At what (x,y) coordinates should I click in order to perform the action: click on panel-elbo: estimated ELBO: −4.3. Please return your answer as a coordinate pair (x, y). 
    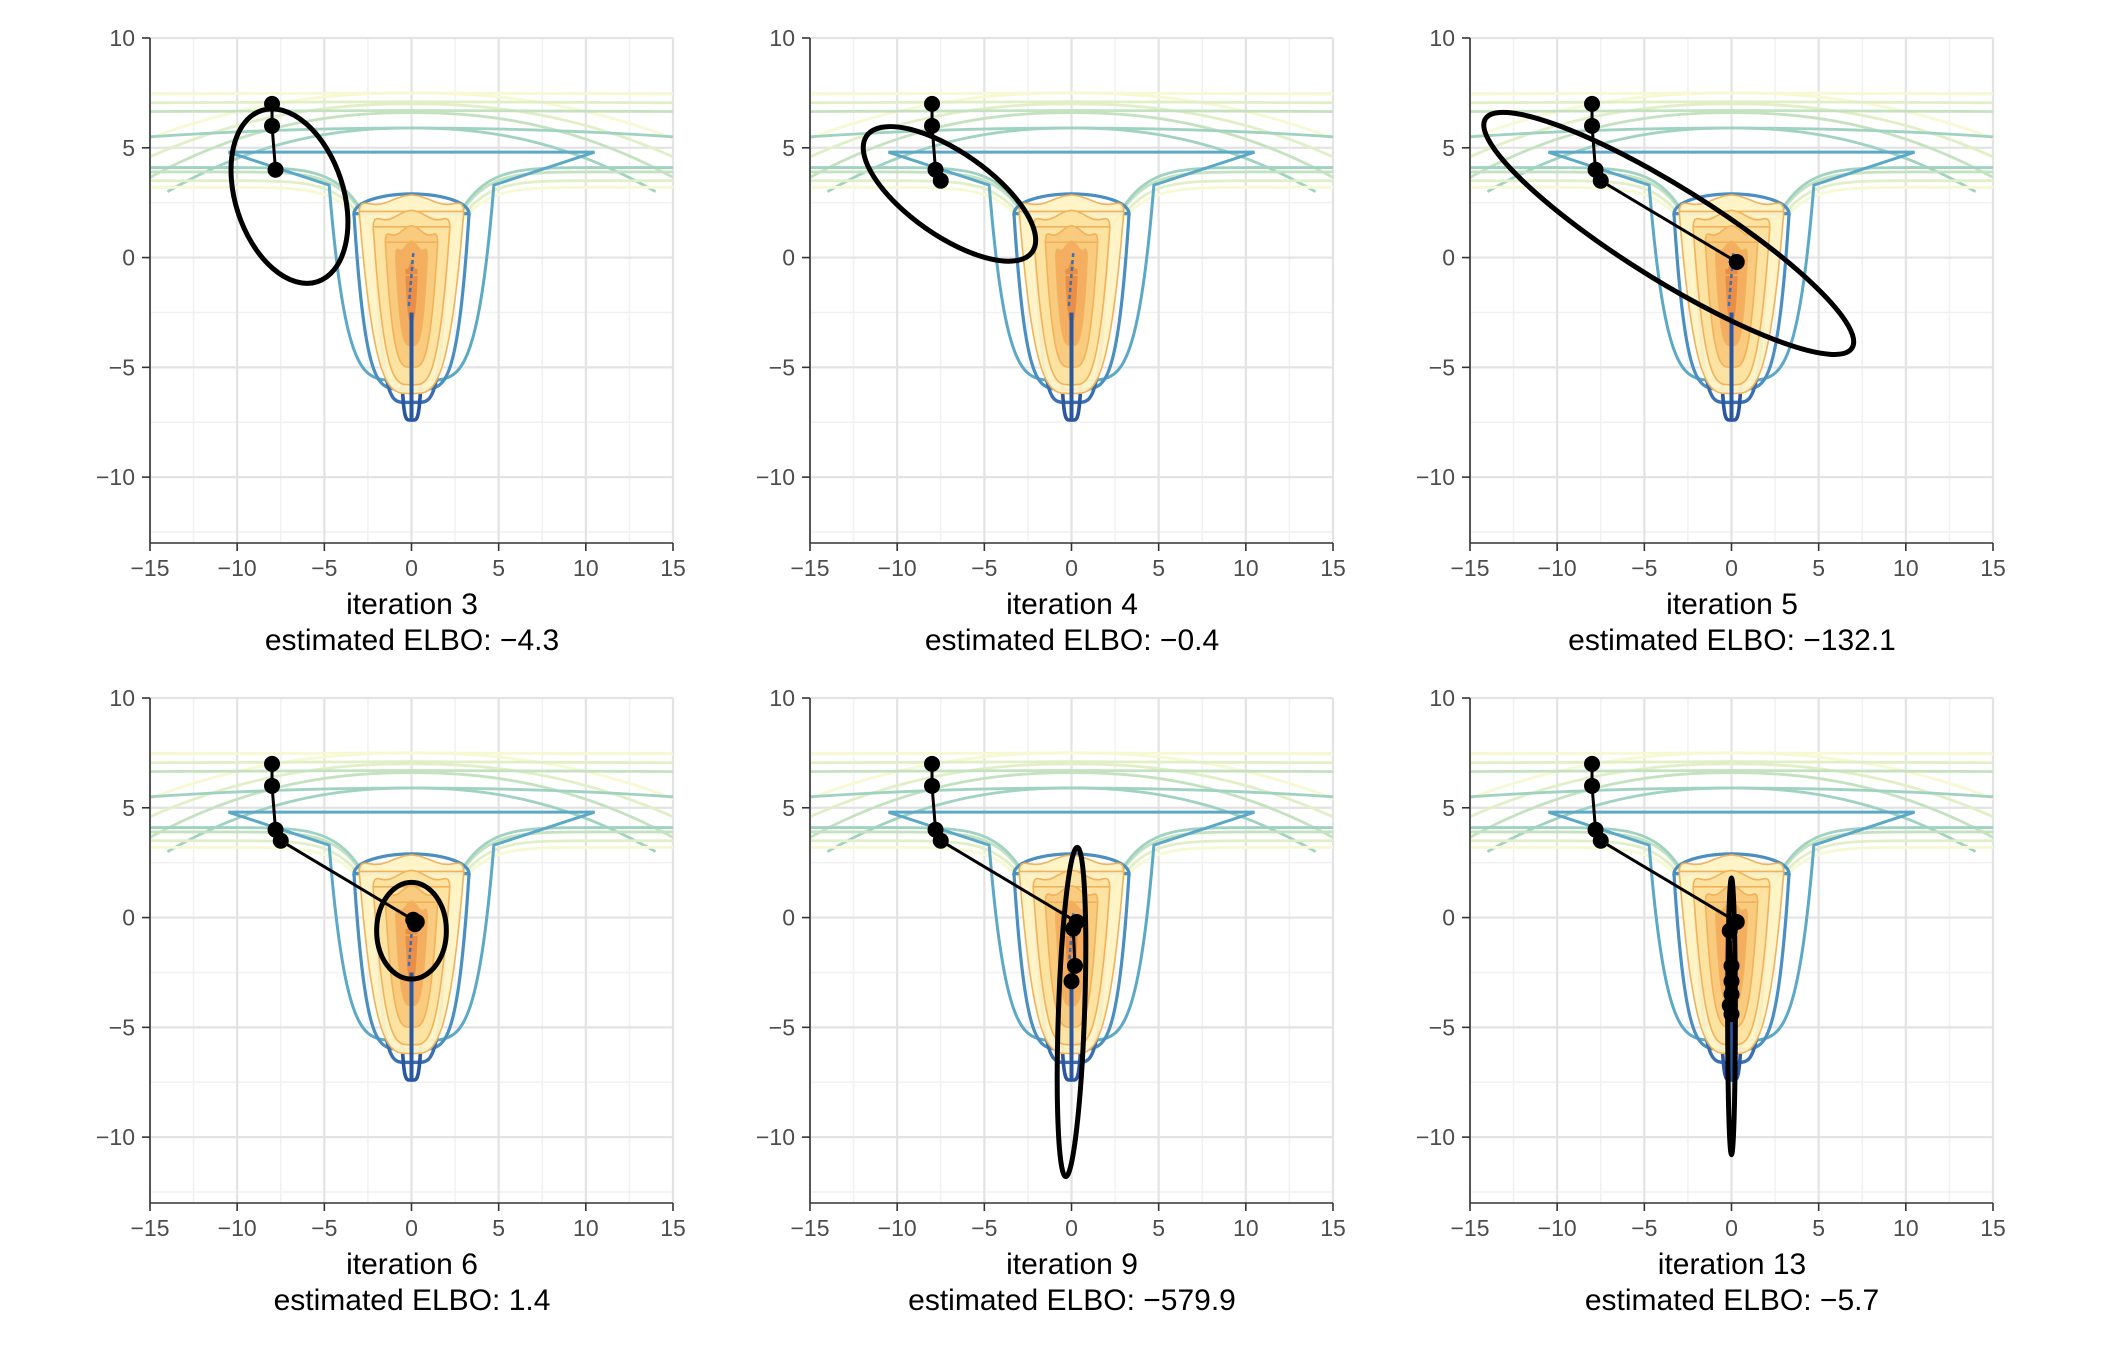
    Looking at the image, I should click on (412, 640).